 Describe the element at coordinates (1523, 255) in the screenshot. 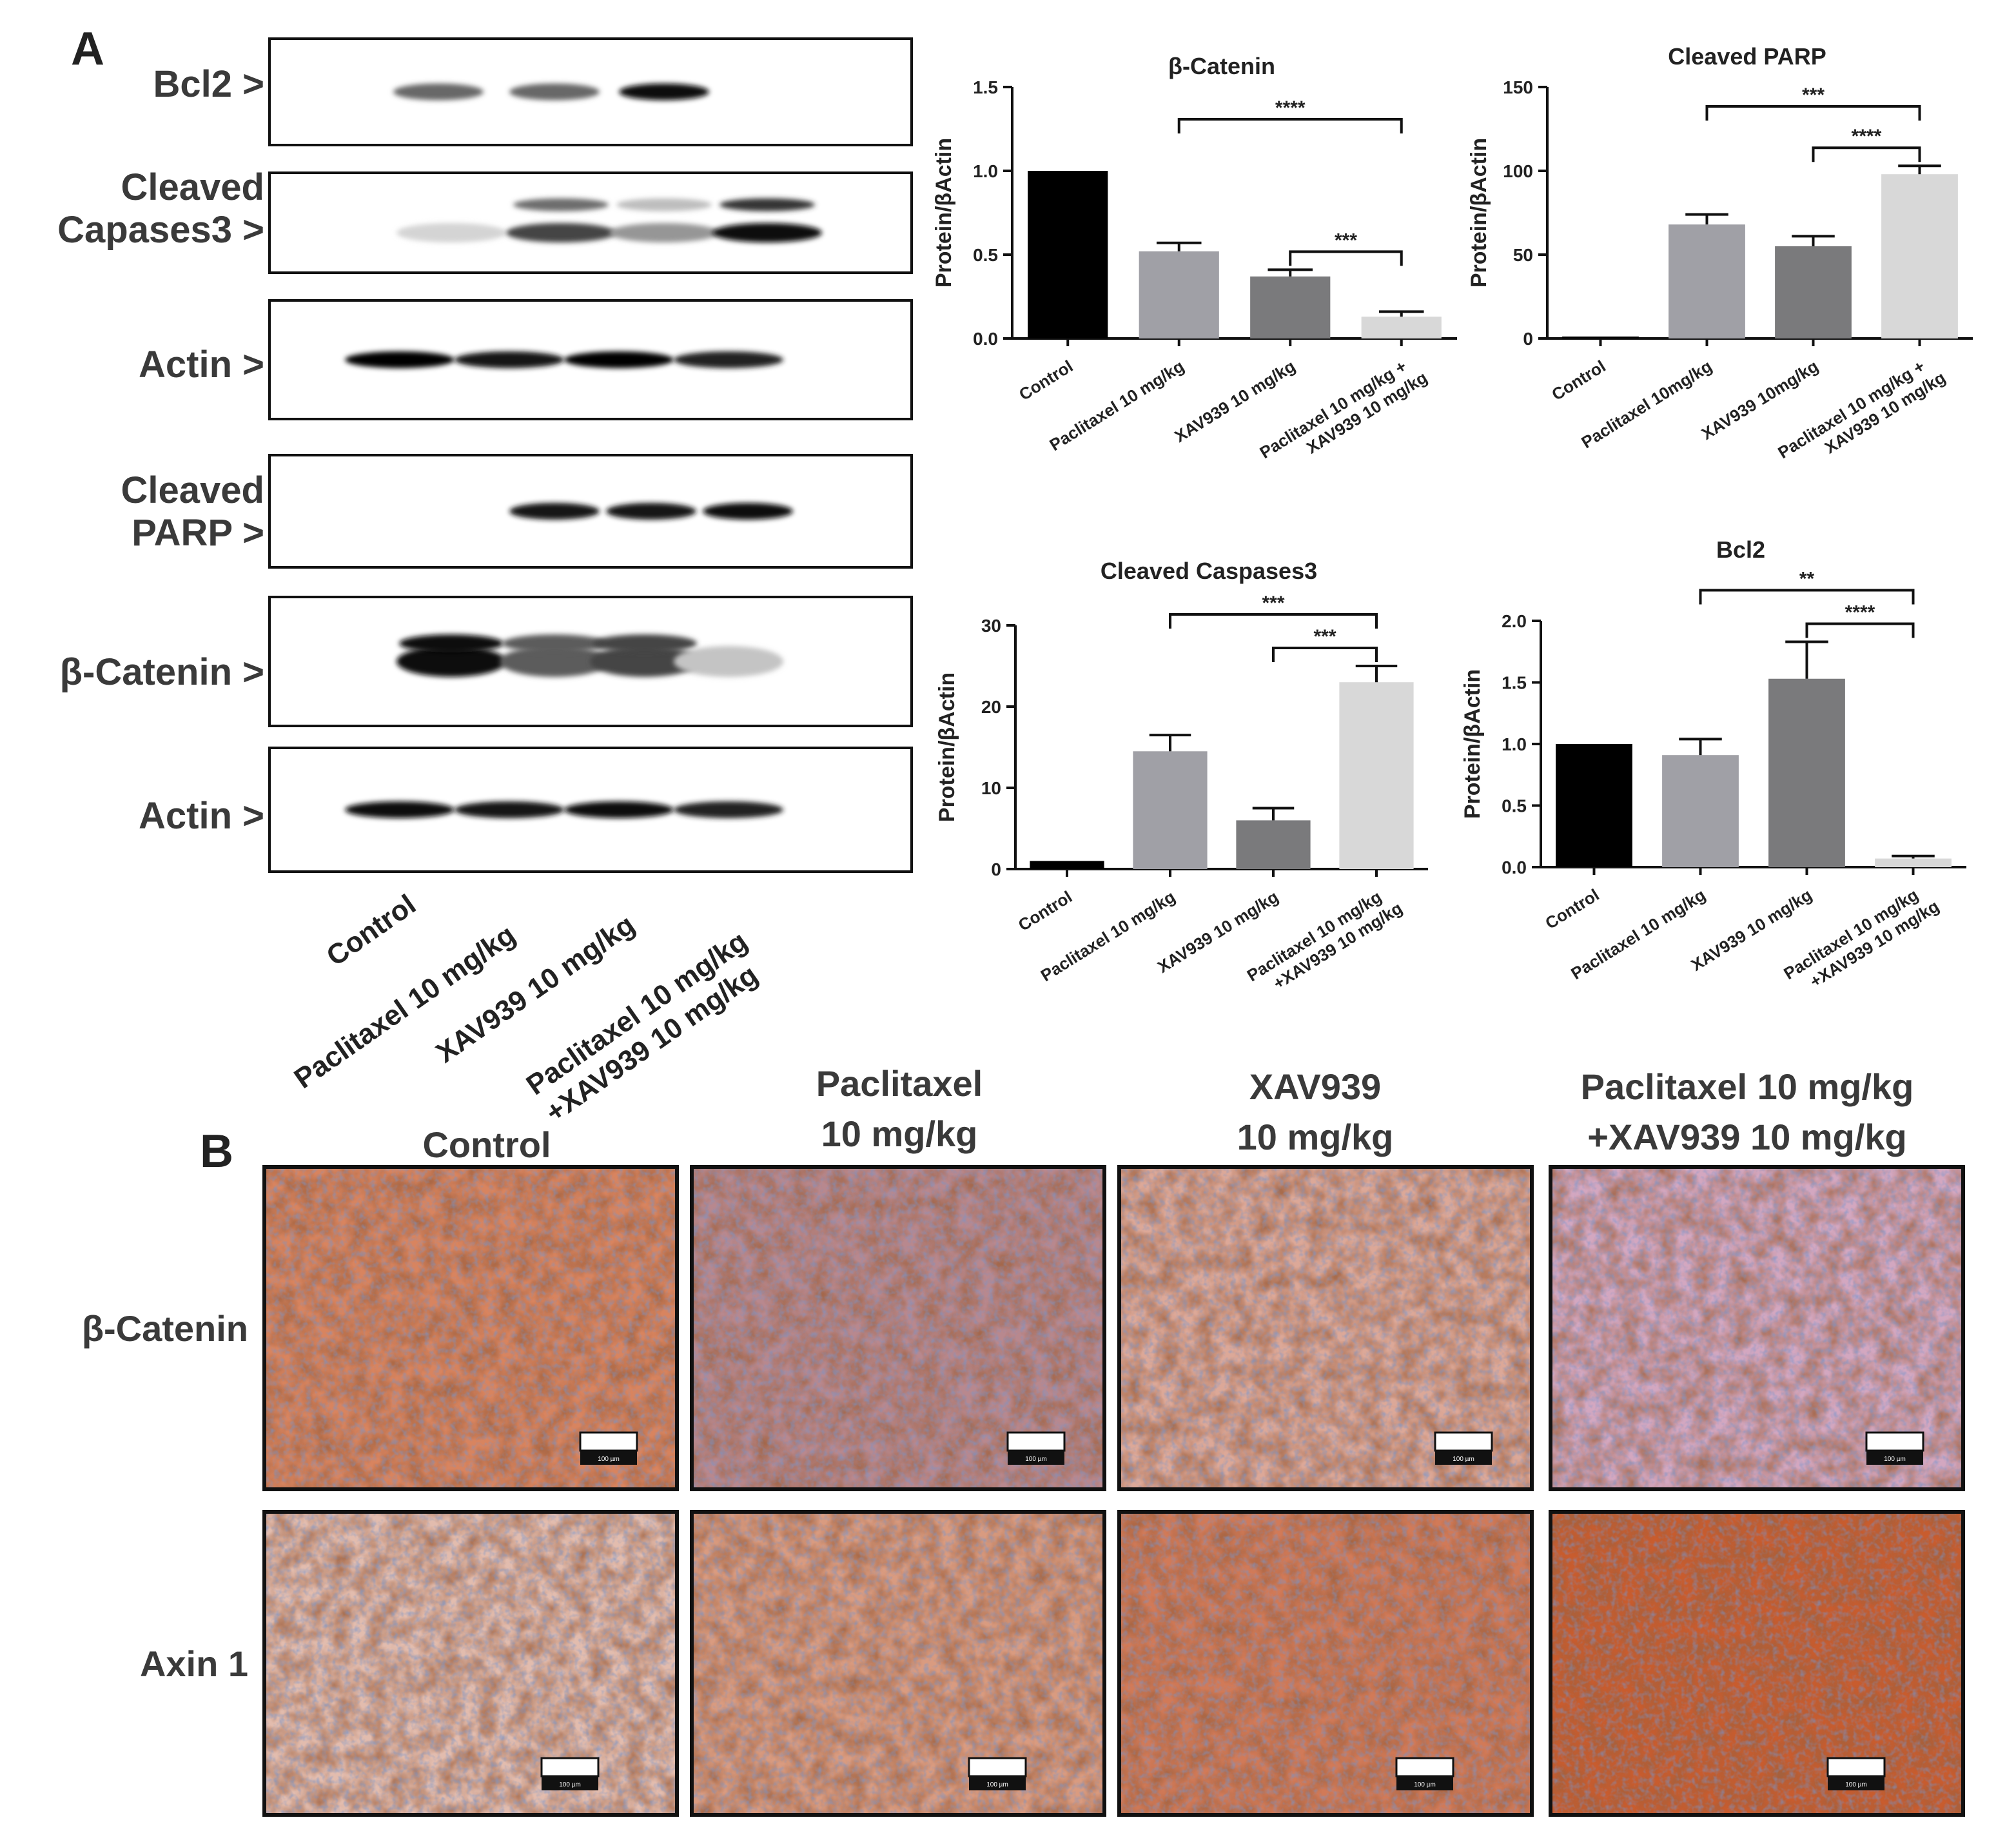

I see `y-tick-label: 50` at that location.